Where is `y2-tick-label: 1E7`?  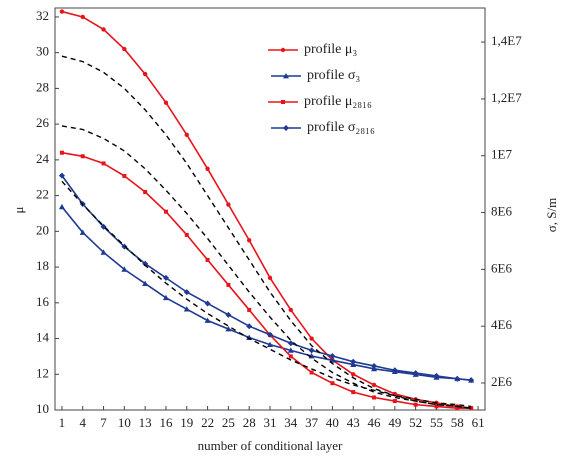 y2-tick-label: 1E7 is located at coordinates (501, 154).